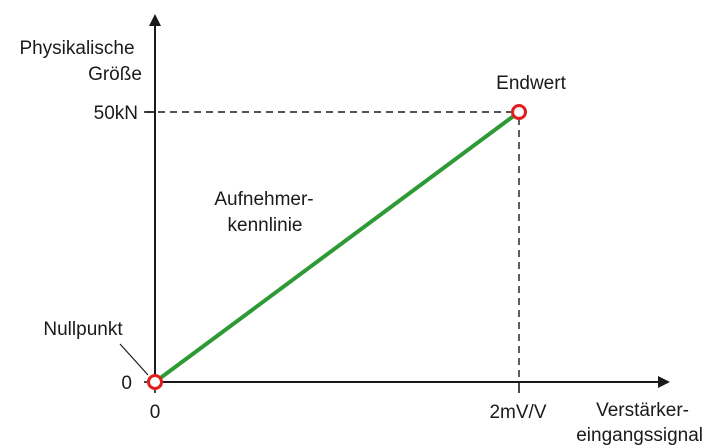 The image size is (717, 448). Describe the element at coordinates (134, 359) in the screenshot. I see `zero-point-leader` at that location.